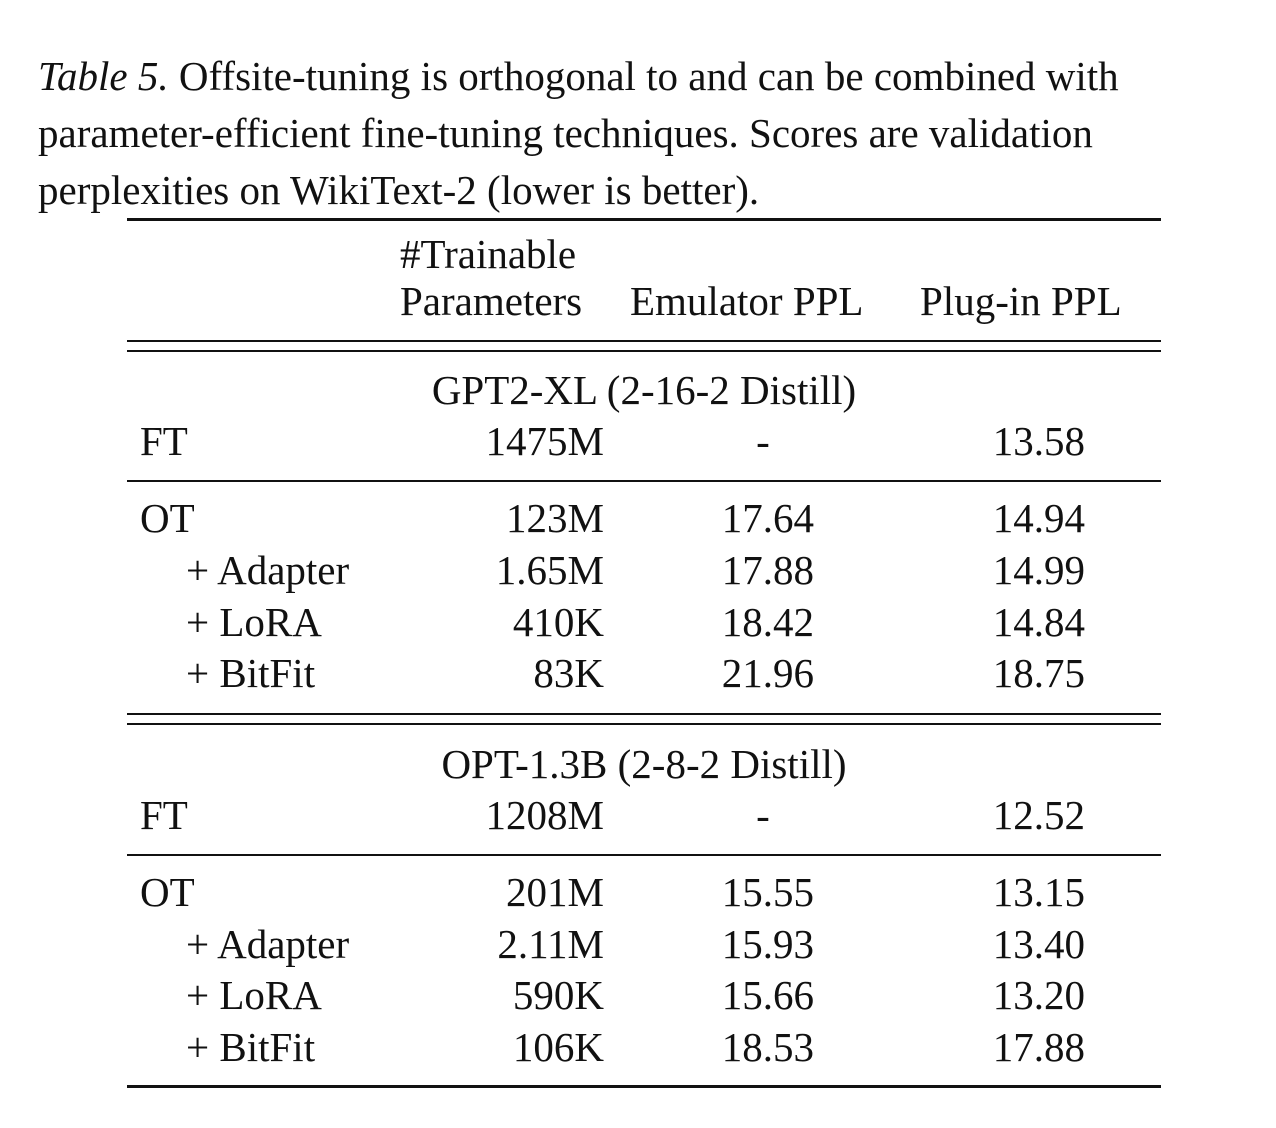  Describe the element at coordinates (550, 944) in the screenshot. I see `params-cell: 2.11M` at that location.